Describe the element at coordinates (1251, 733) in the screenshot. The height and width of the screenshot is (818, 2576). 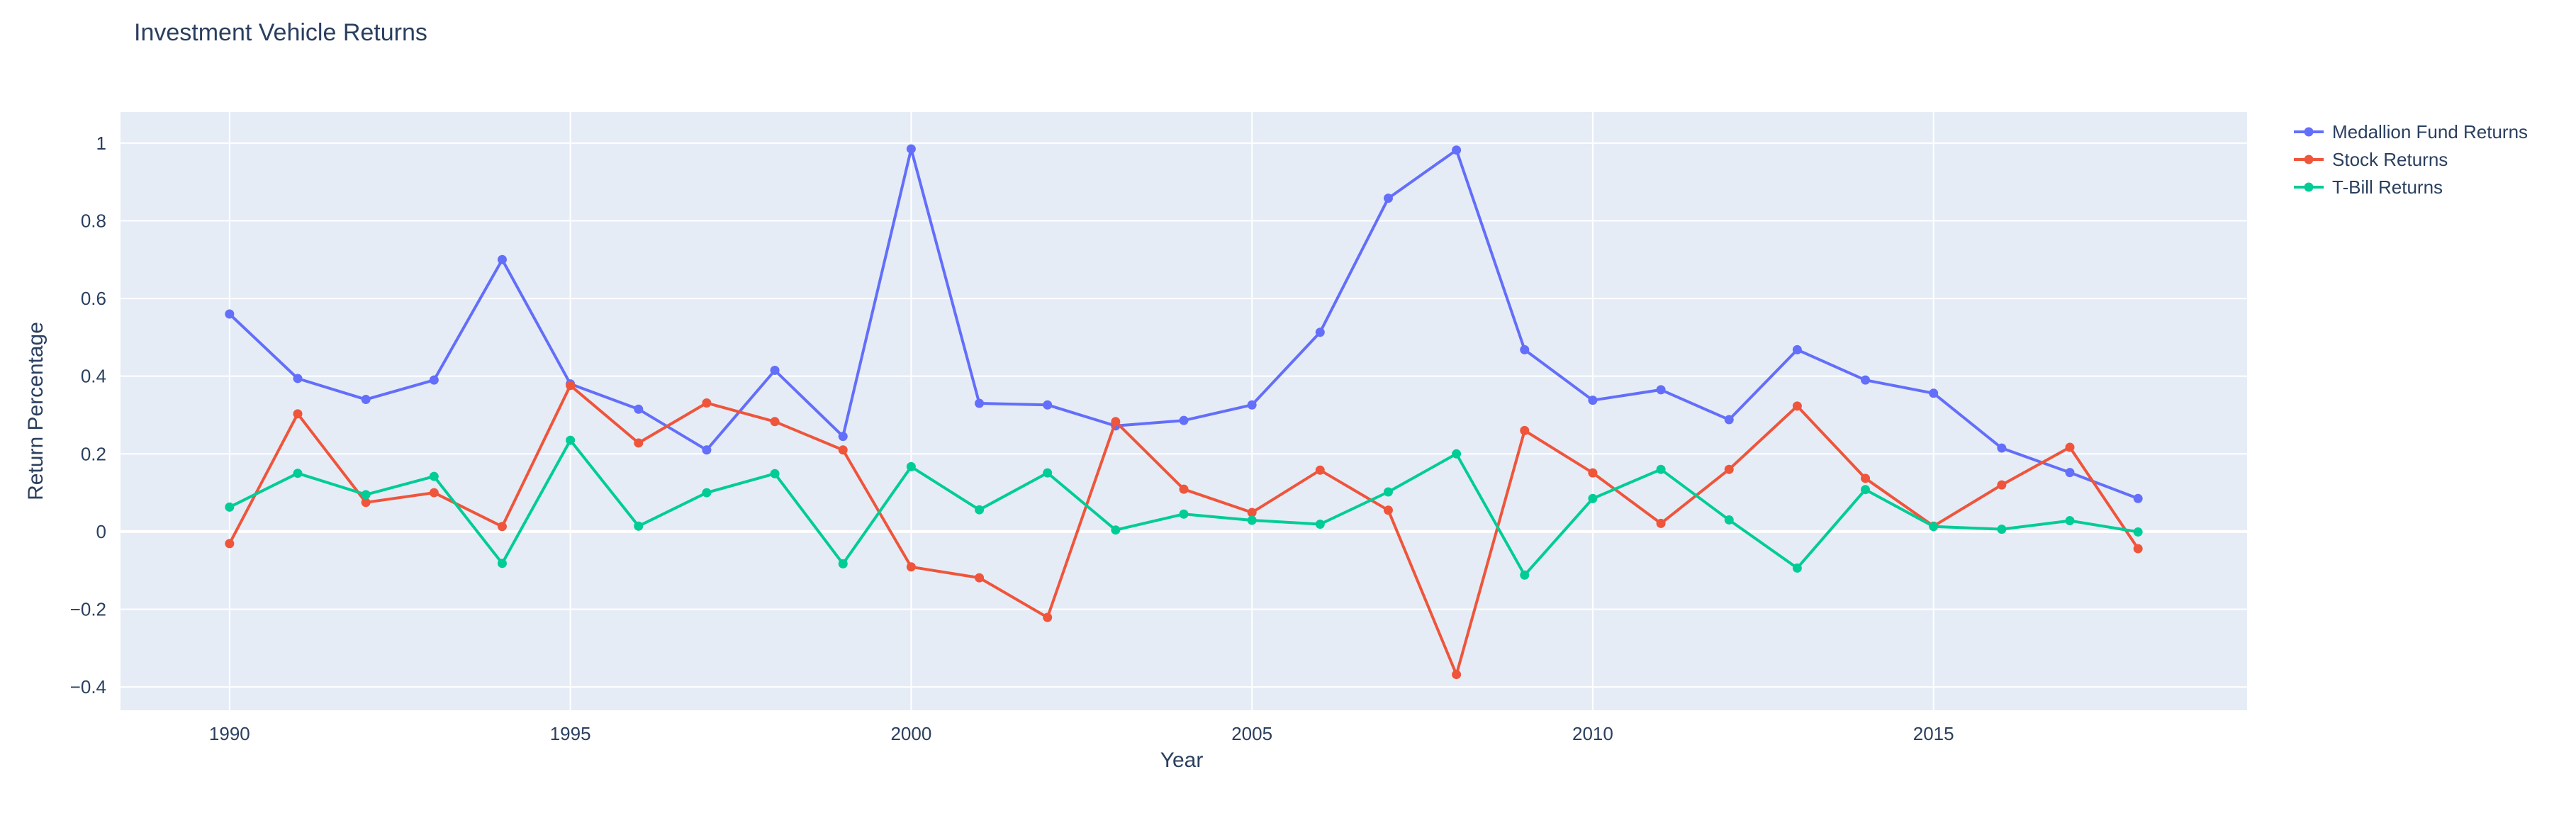
I see `x-tick-label: 2005` at that location.